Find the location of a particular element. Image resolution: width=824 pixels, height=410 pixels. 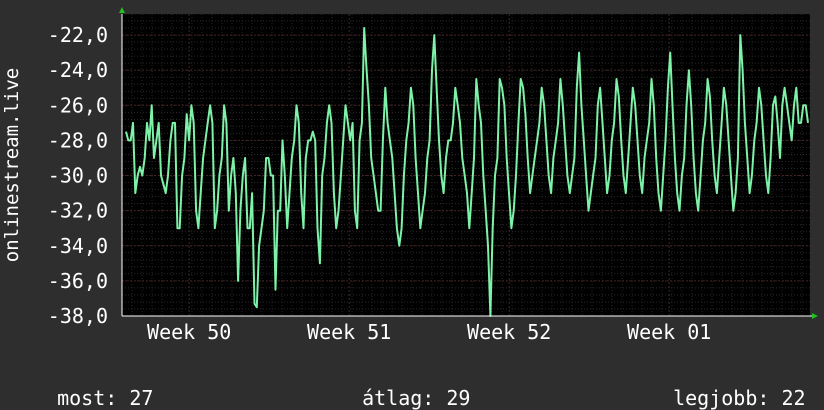

stat-current-label: most: is located at coordinates (87, 398).